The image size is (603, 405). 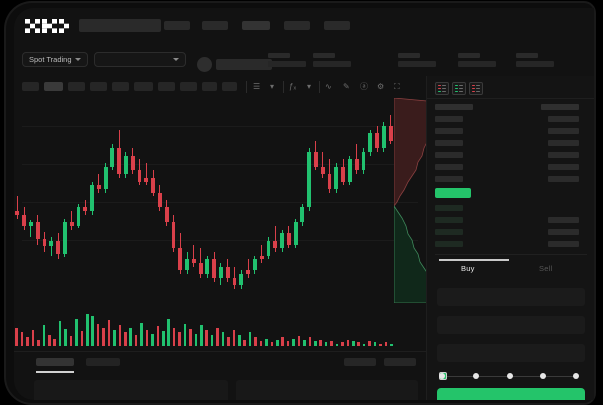 What do you see at coordinates (468, 268) in the screenshot?
I see `tab-buy: Buy` at bounding box center [468, 268].